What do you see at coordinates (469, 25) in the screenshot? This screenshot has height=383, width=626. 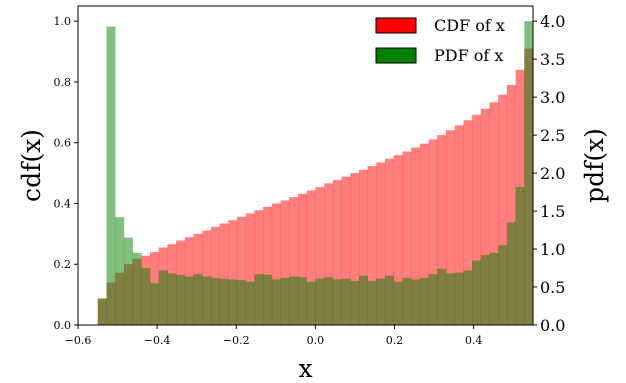 I see `legend-label-cdf: CDF of x` at bounding box center [469, 25].